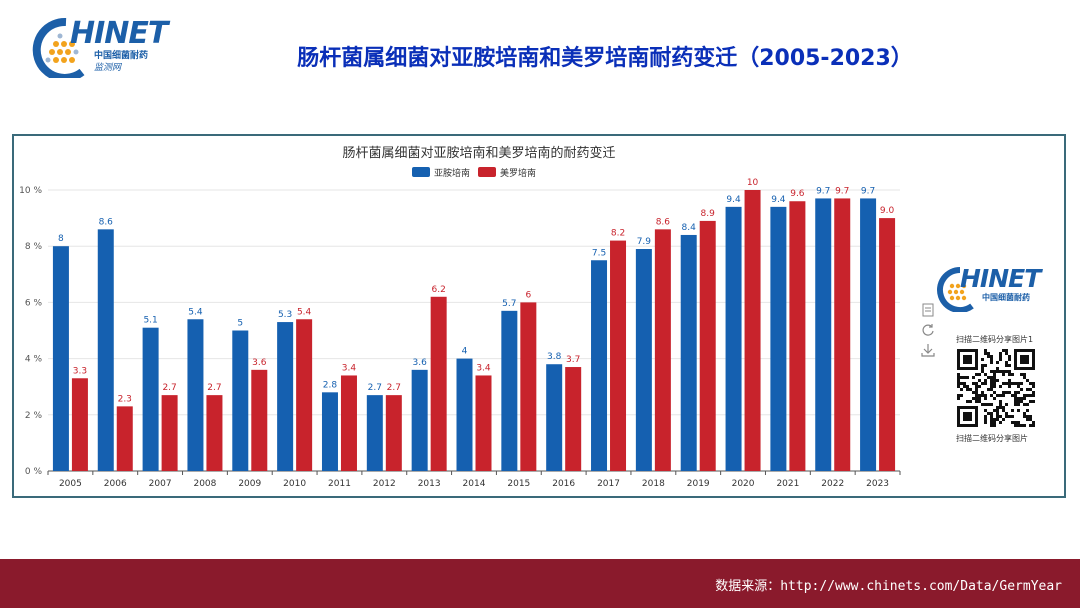 This screenshot has width=1080, height=608. What do you see at coordinates (554, 417) in the screenshot?
I see `bar-imipenem-2016` at bounding box center [554, 417].